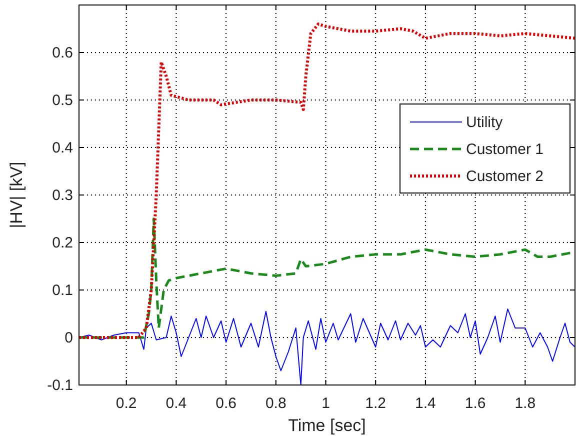  I want to click on y-tick-label: 0.4, so click(62, 148).